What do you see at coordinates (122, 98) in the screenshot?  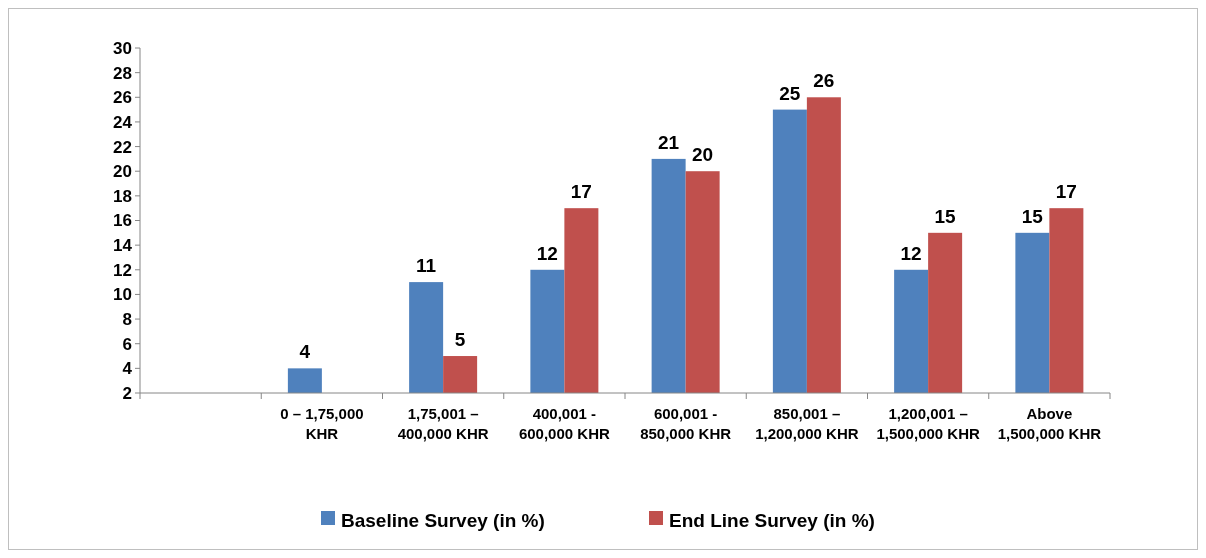 I see `y-tick-label: 26` at bounding box center [122, 98].